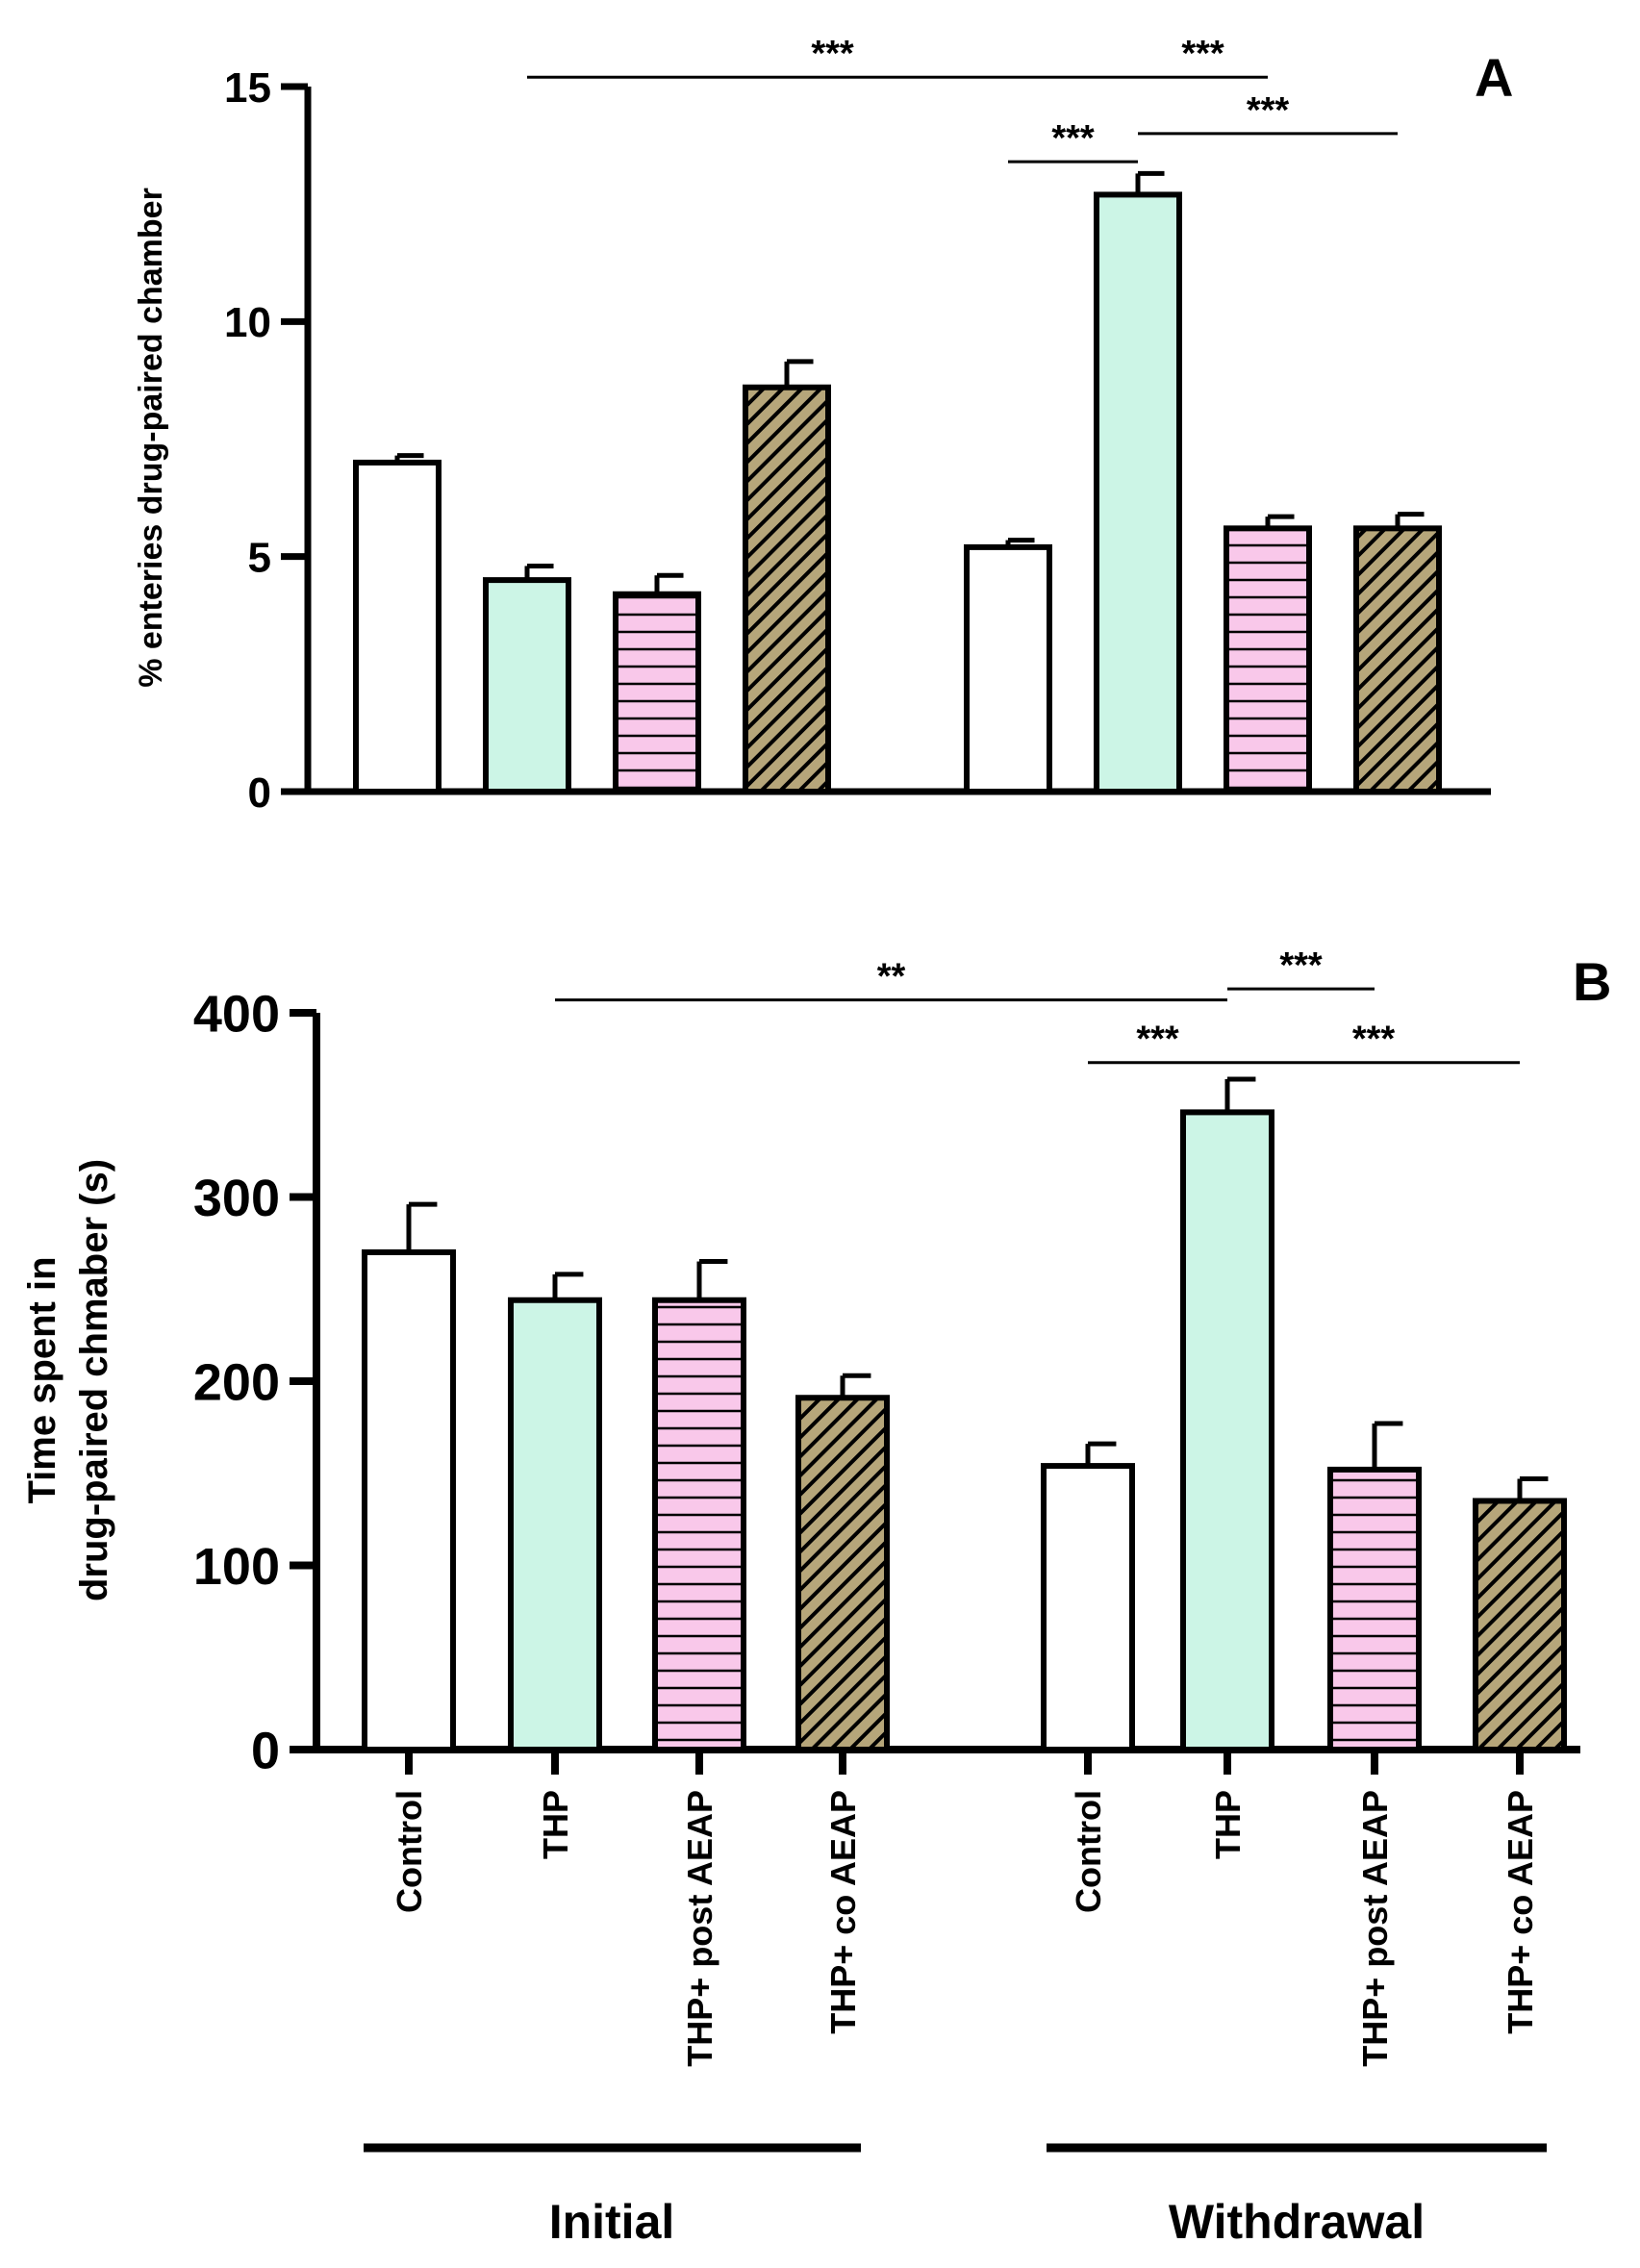 Image resolution: width=1640 pixels, height=2268 pixels. What do you see at coordinates (1297, 2222) in the screenshot?
I see `withdrawal-group-label: Withdrawal` at bounding box center [1297, 2222].